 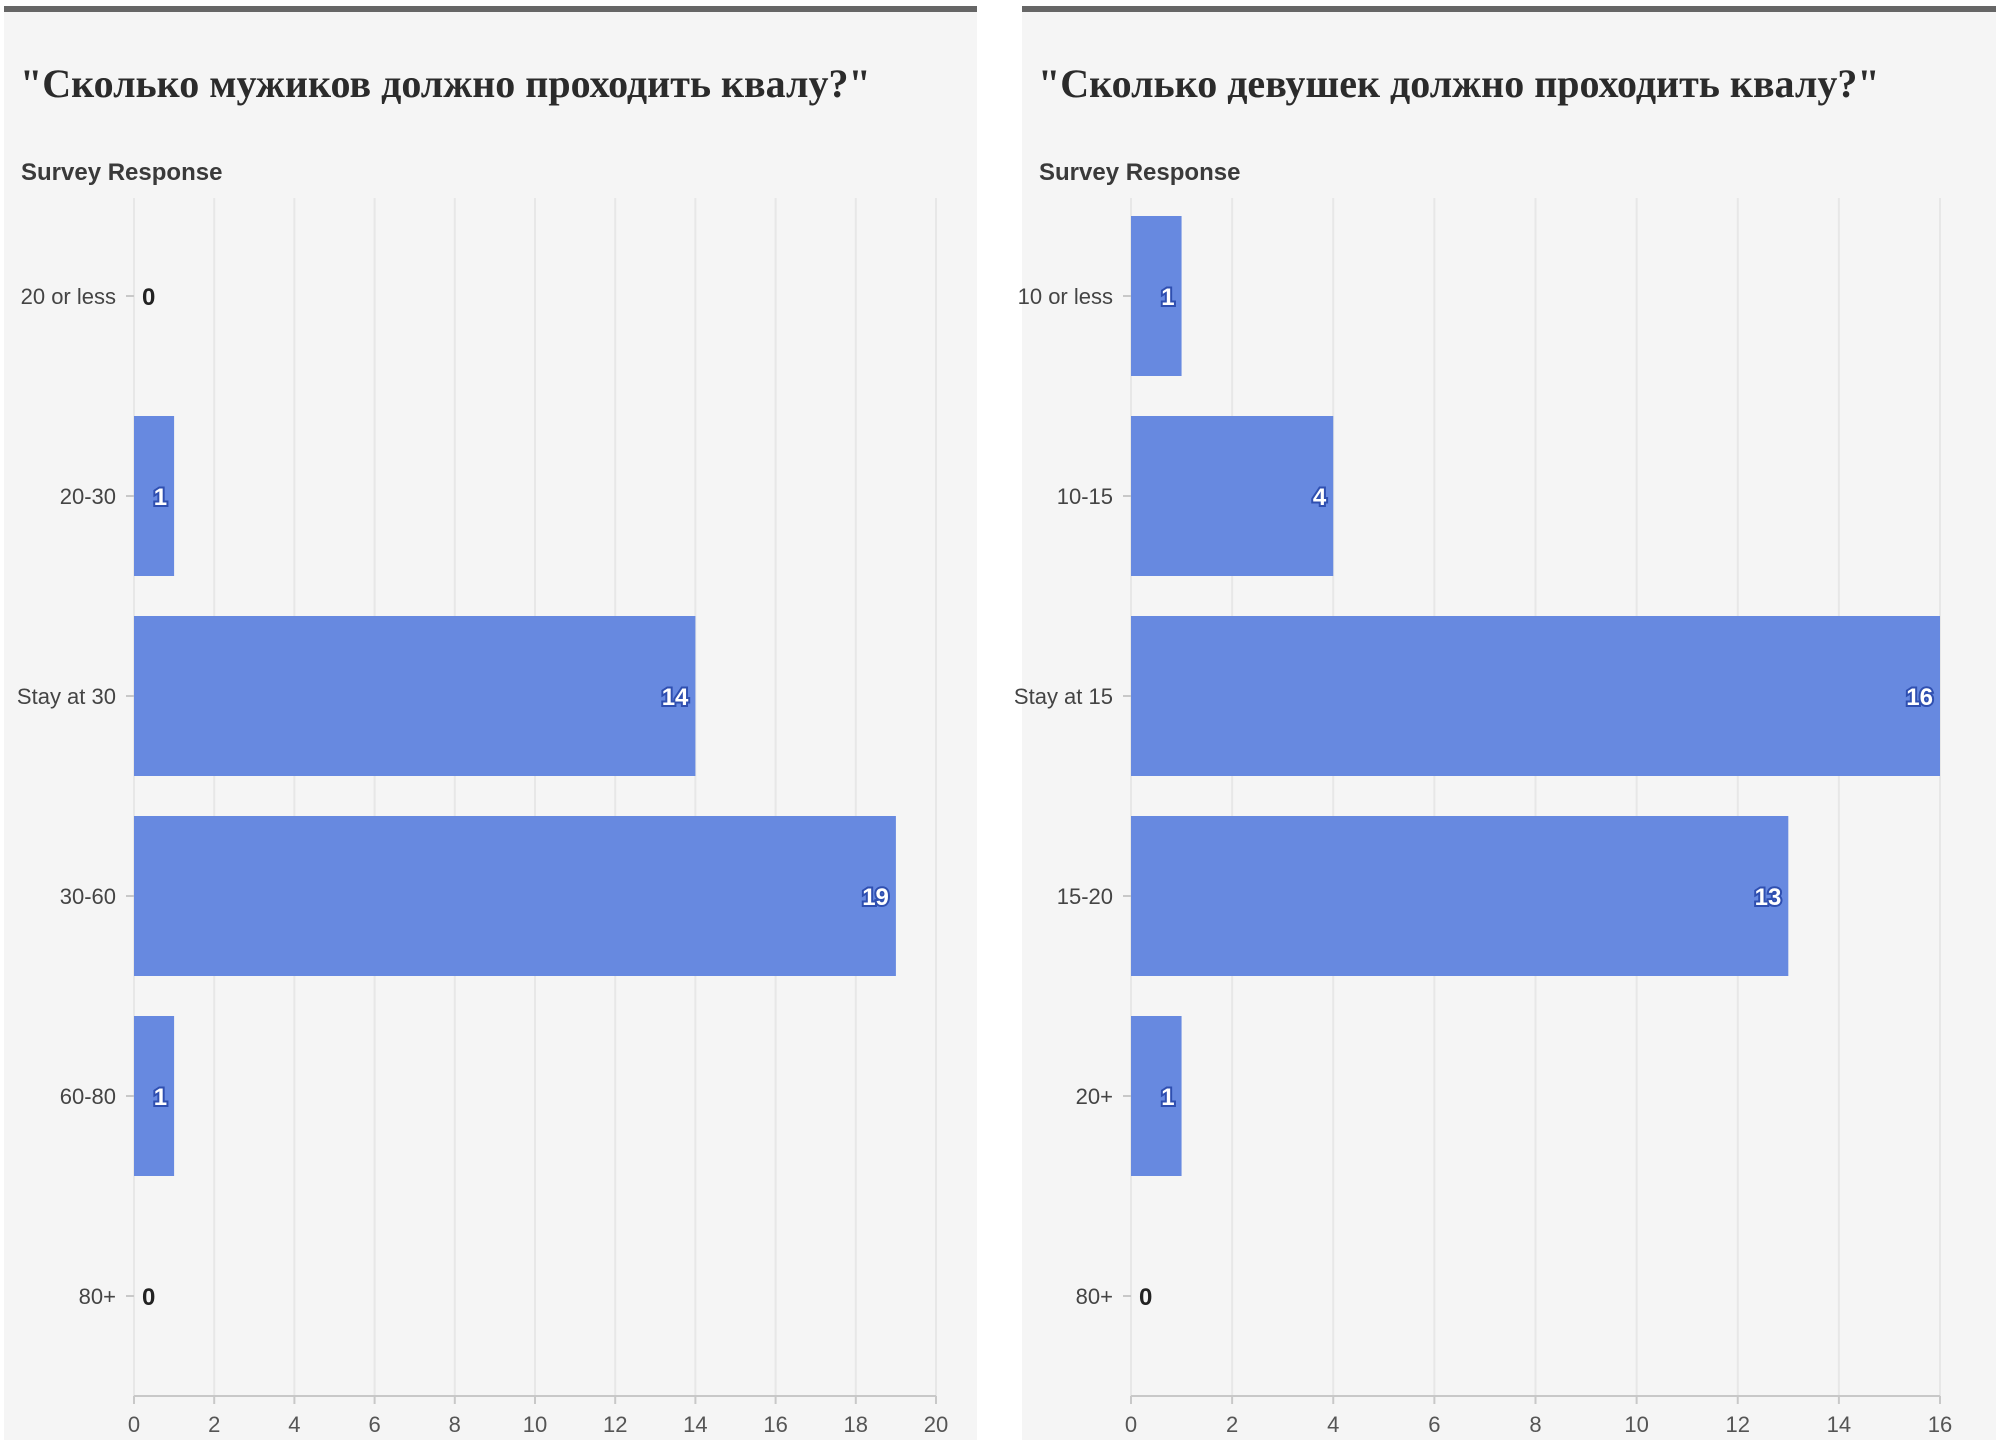 What do you see at coordinates (1094, 1096) in the screenshot?
I see `category-label: 20+` at bounding box center [1094, 1096].